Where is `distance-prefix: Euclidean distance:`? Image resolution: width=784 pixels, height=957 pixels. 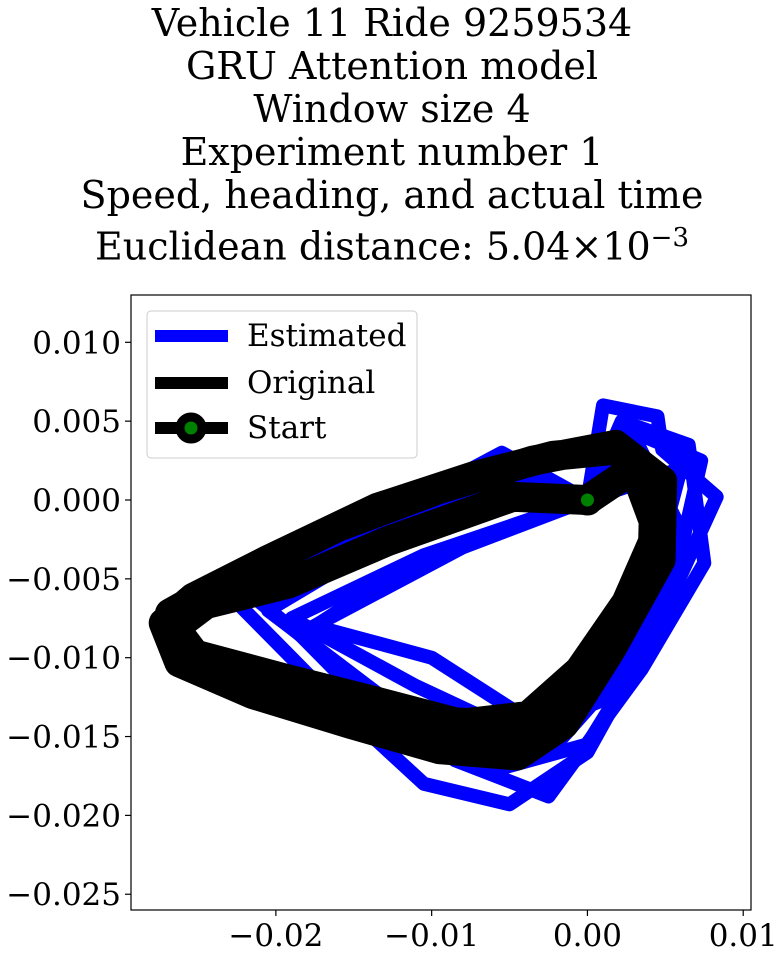 distance-prefix: Euclidean distance: is located at coordinates (290, 246).